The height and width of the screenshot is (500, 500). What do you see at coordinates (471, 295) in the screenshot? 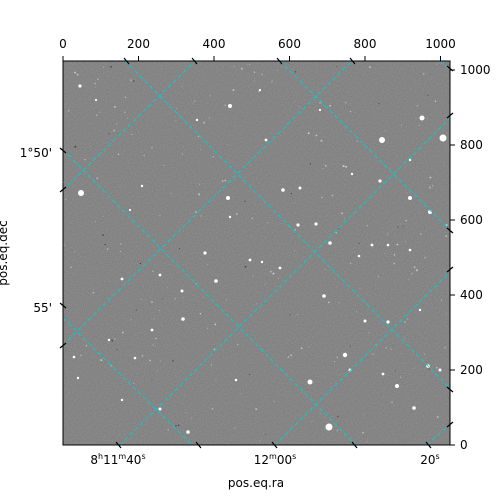
I see `right-tick-label: 400` at bounding box center [471, 295].